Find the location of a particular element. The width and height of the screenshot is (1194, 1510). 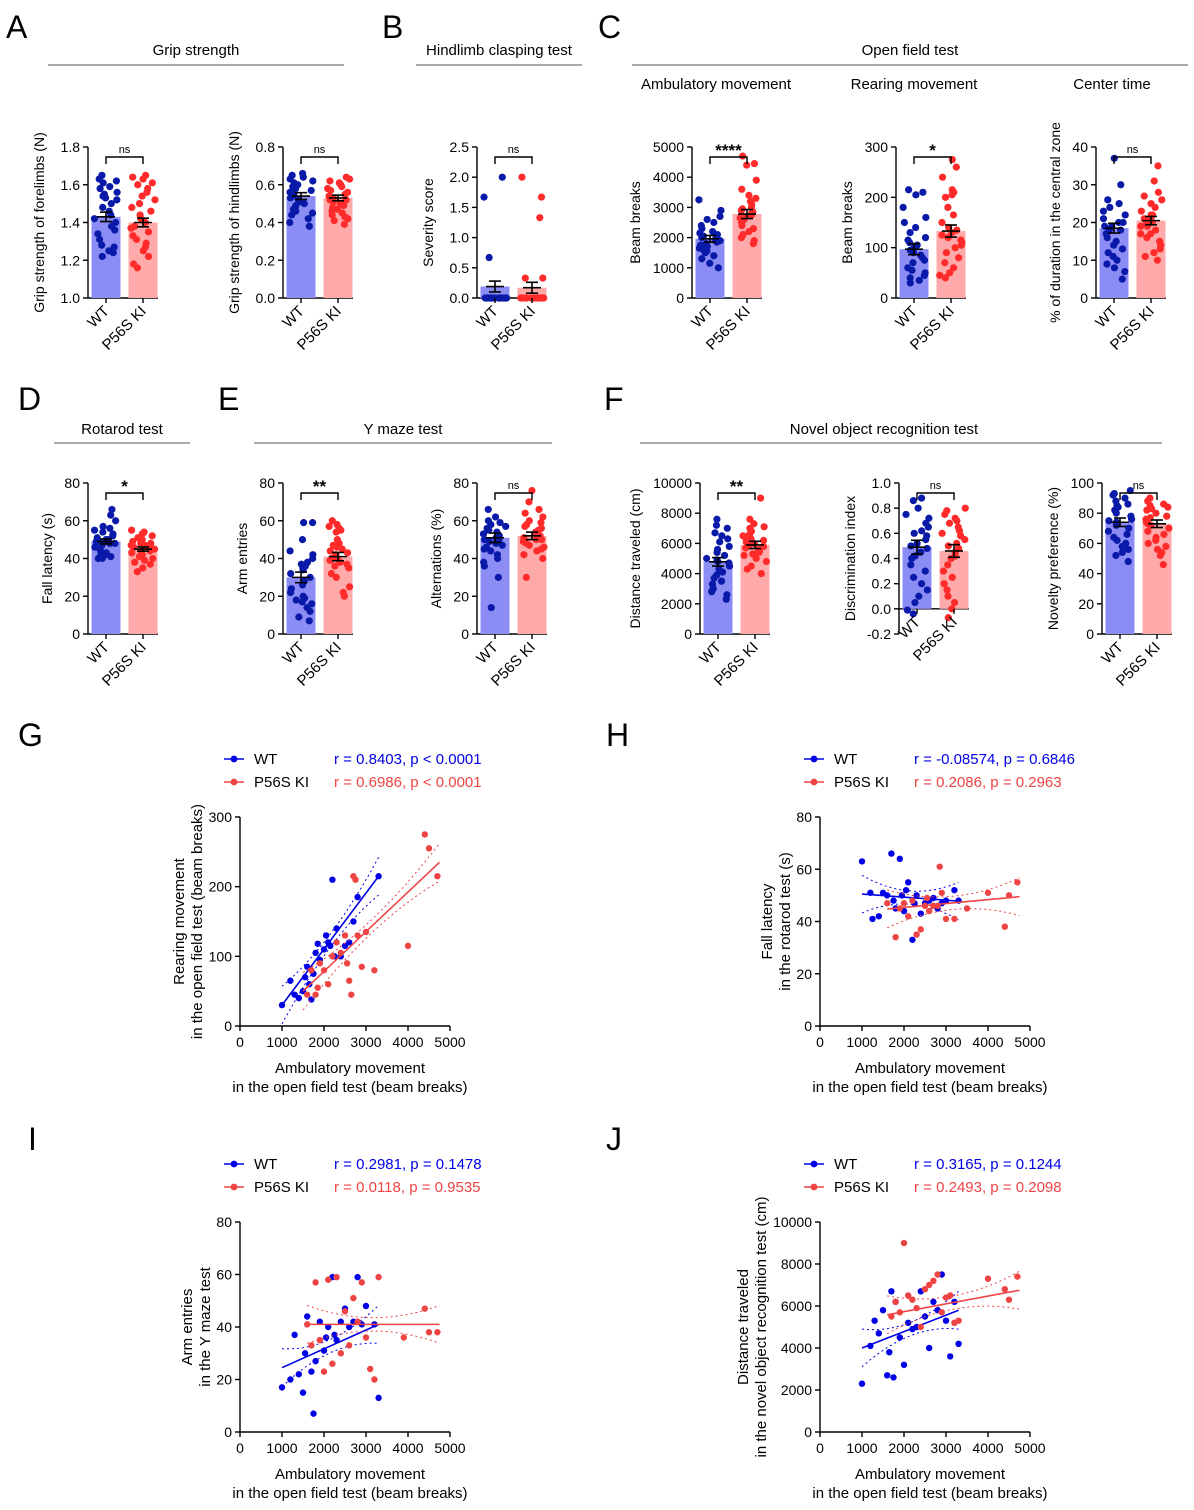

y-tick-label: 0.8 is located at coordinates (266, 147).